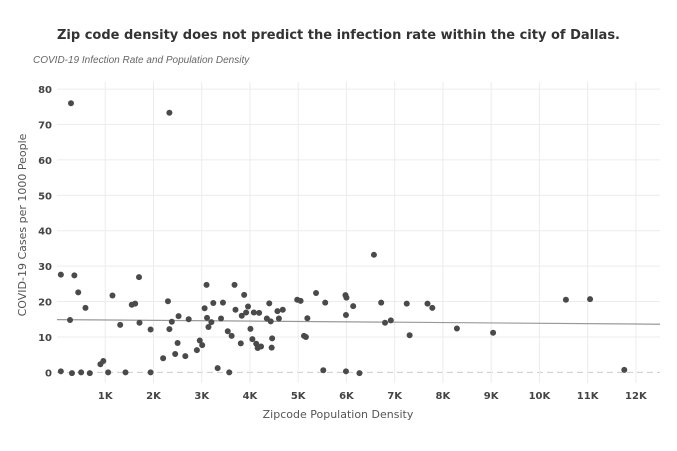 This screenshot has height=451, width=677. I want to click on y-tick-label: 30, so click(45, 267).